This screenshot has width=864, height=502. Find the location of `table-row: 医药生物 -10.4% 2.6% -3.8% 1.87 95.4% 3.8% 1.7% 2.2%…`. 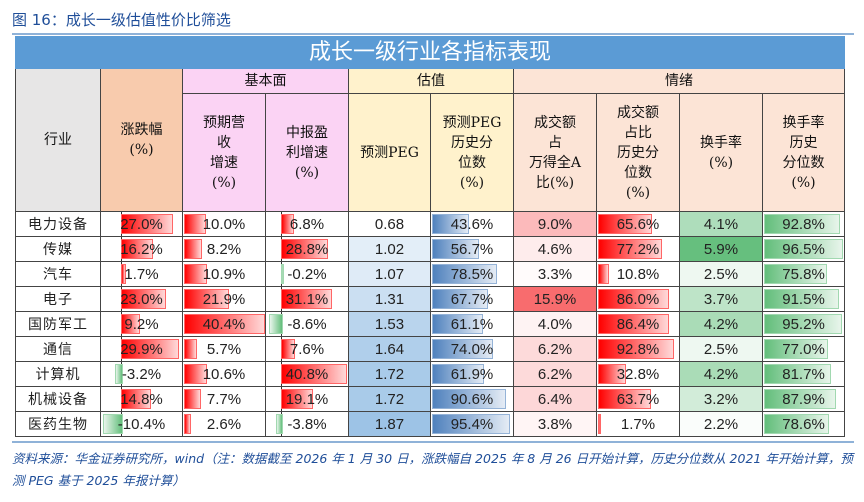

table-row: 医药生物 -10.4% 2.6% -3.8% 1.87 95.4% 3.8% 1.7% 2.2%… is located at coordinates (430, 424).